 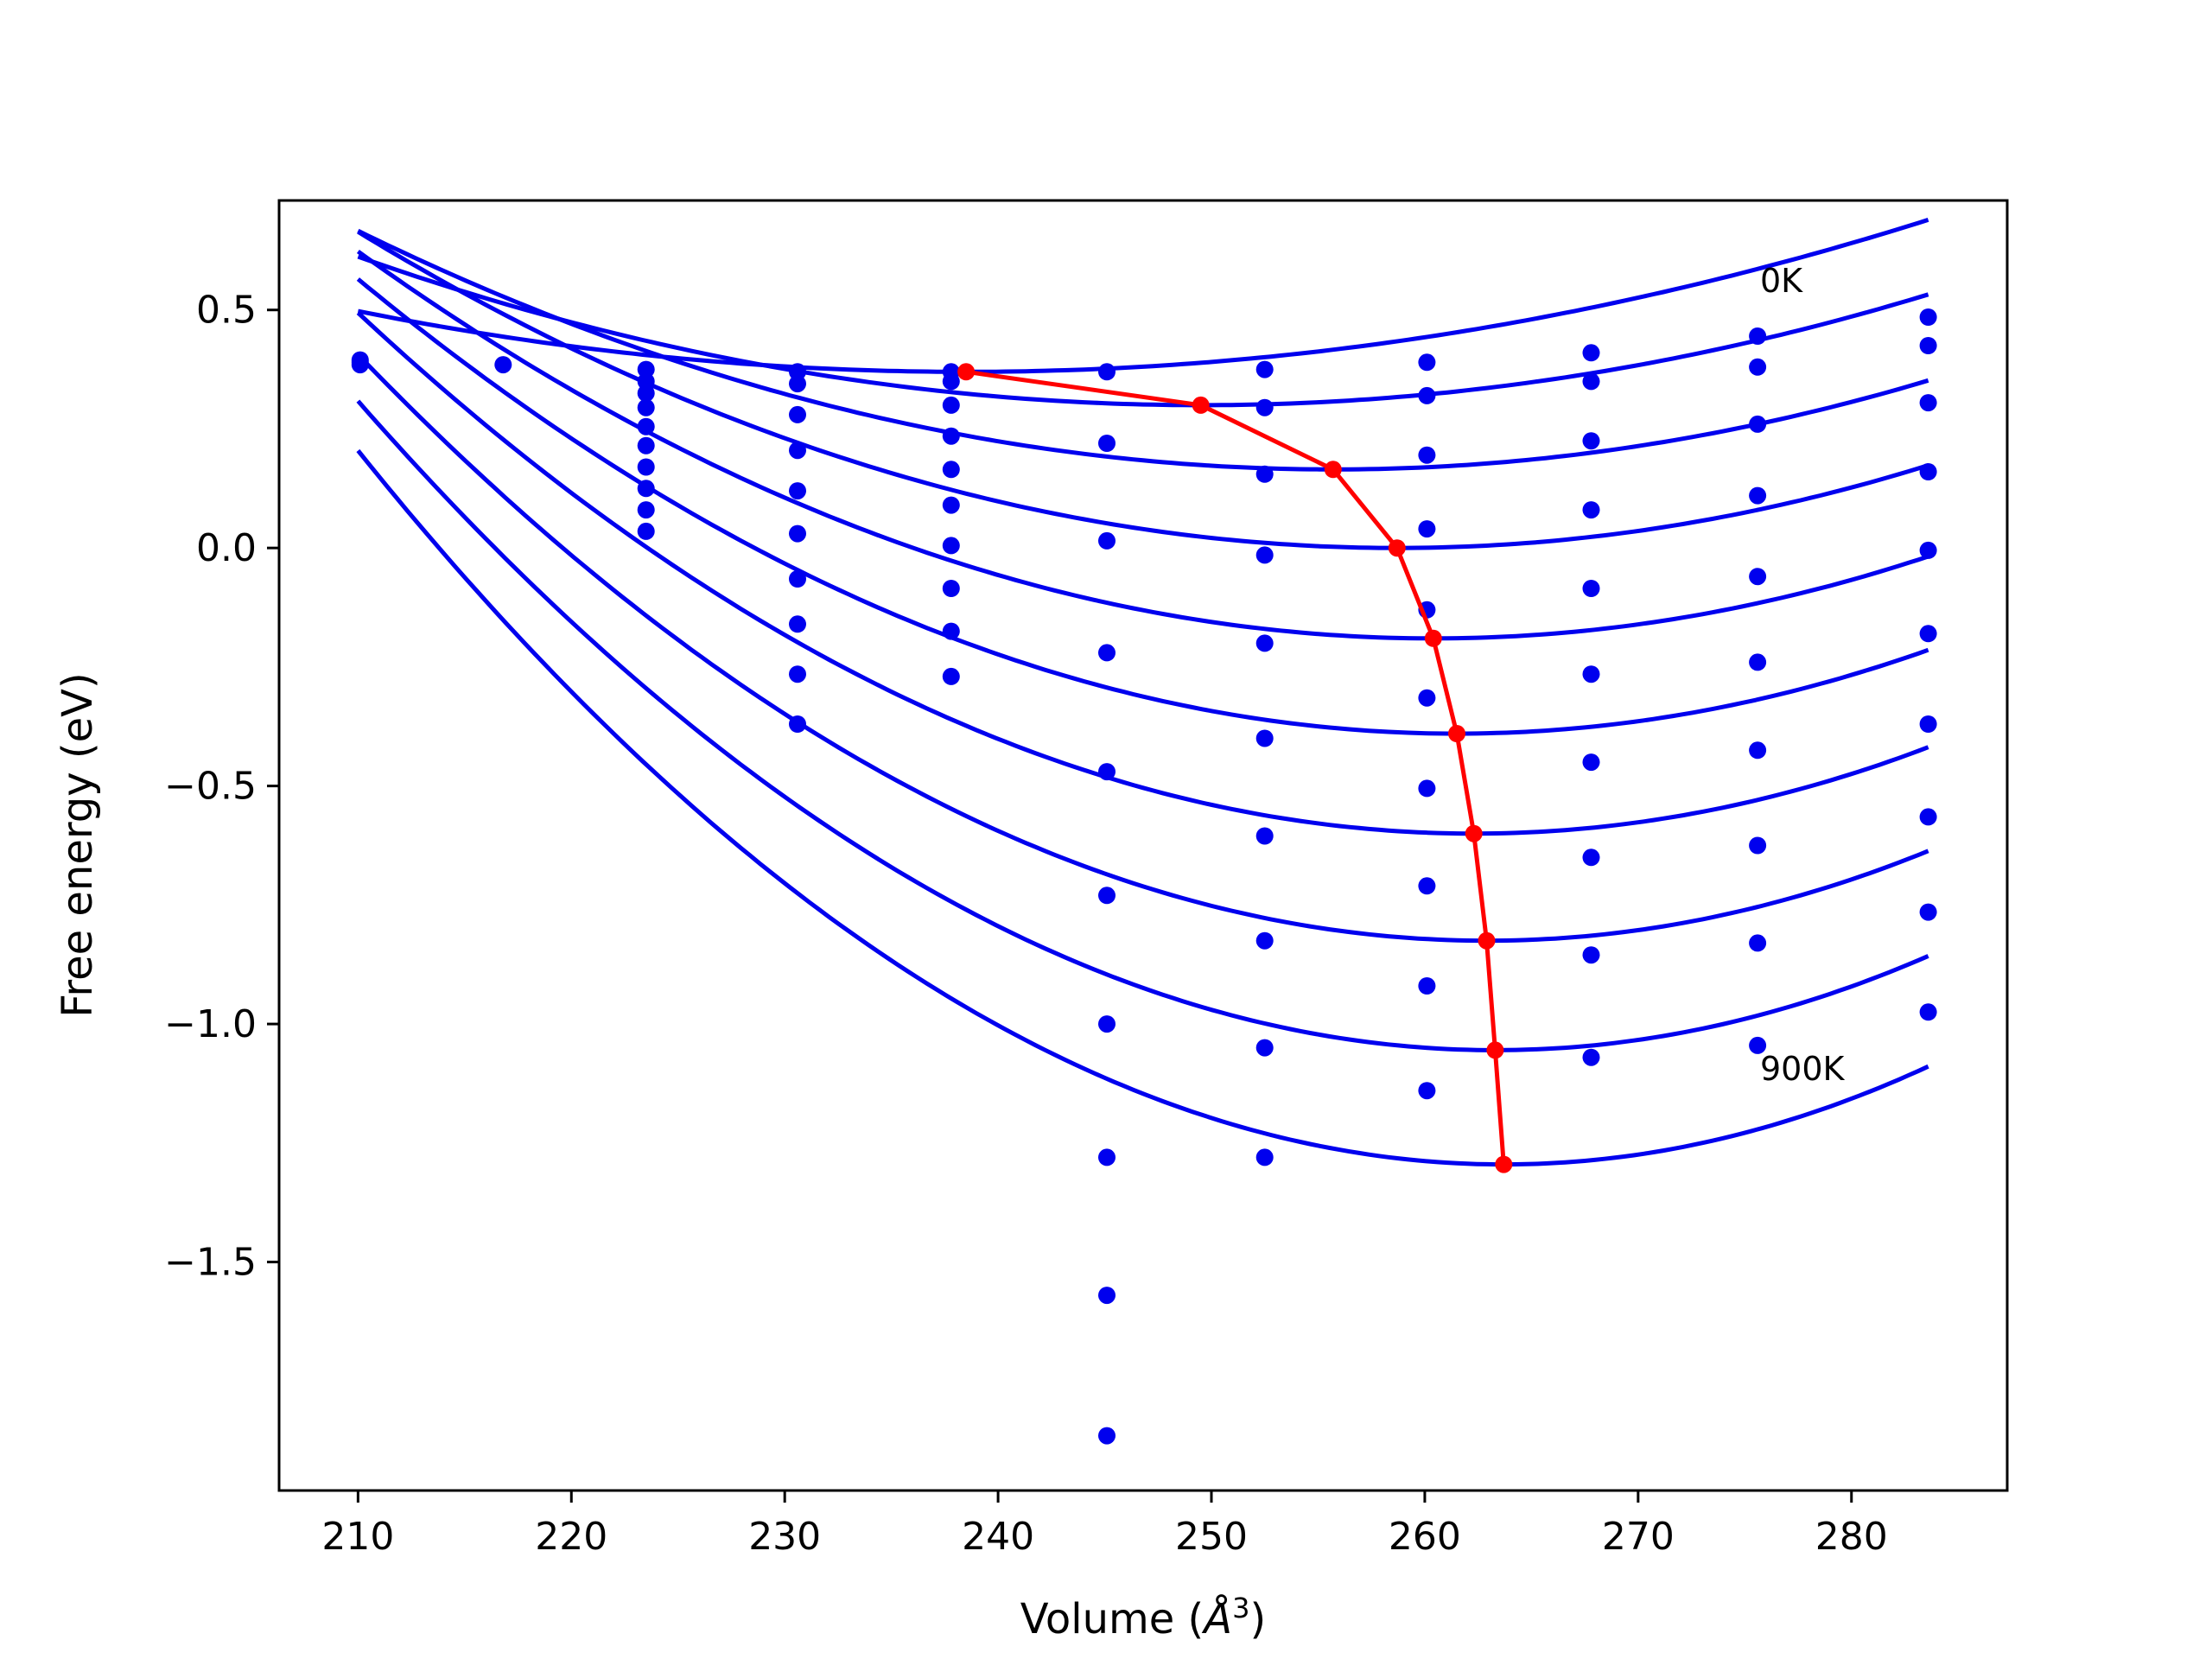 I want to click on x-tick-label-270: 270, so click(x=1638, y=1537).